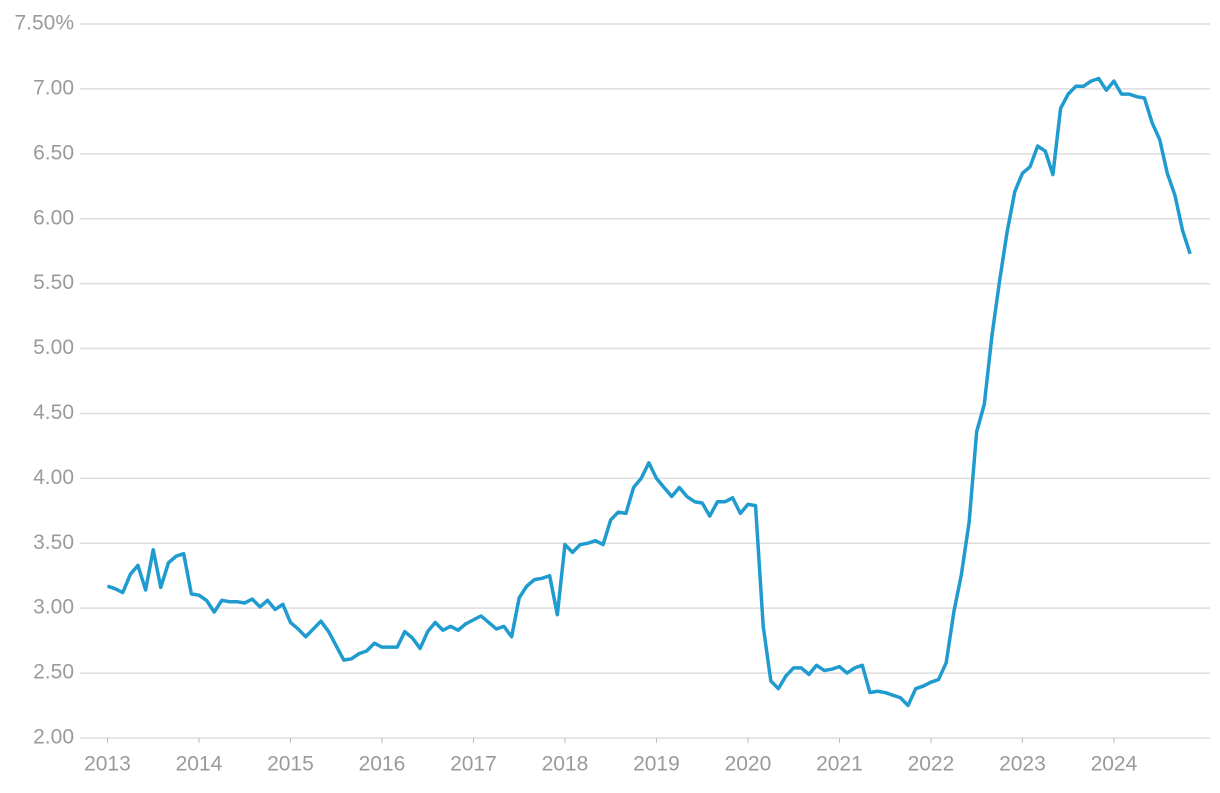 Image resolution: width=1220 pixels, height=793 pixels. What do you see at coordinates (53, 607) in the screenshot?
I see `y-tick-label: 3.00` at bounding box center [53, 607].